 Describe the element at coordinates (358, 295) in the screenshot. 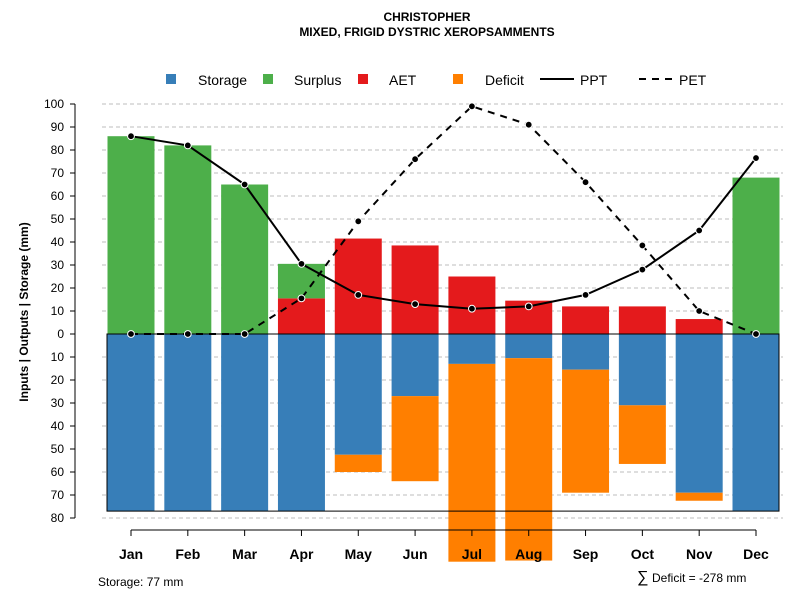

I see `point-ppt-may` at that location.